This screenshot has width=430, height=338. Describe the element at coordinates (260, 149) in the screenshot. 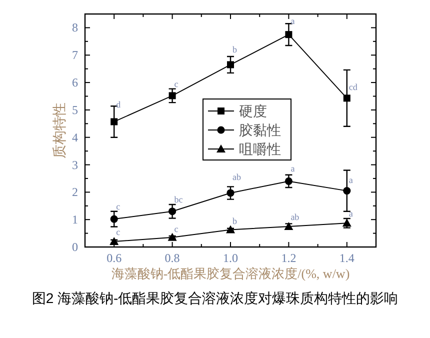

I see `legend-label: 咀嚼性` at that location.